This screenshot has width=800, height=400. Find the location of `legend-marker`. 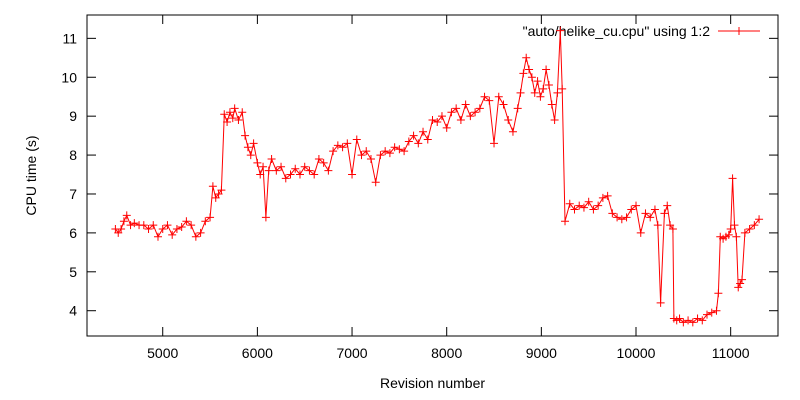

legend-marker is located at coordinates (739, 31).